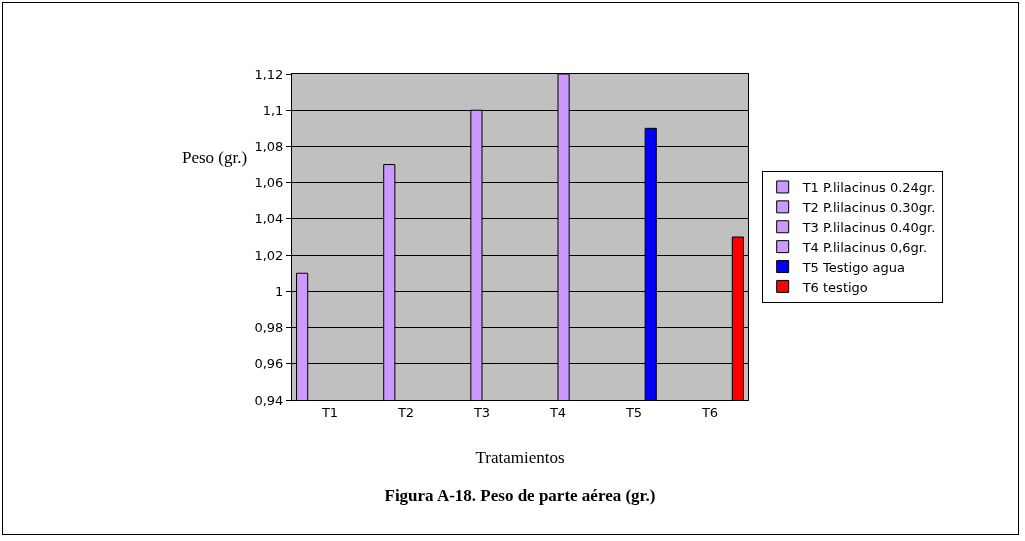  Describe the element at coordinates (520, 457) in the screenshot. I see `x-axis-title: Tratamientos` at that location.